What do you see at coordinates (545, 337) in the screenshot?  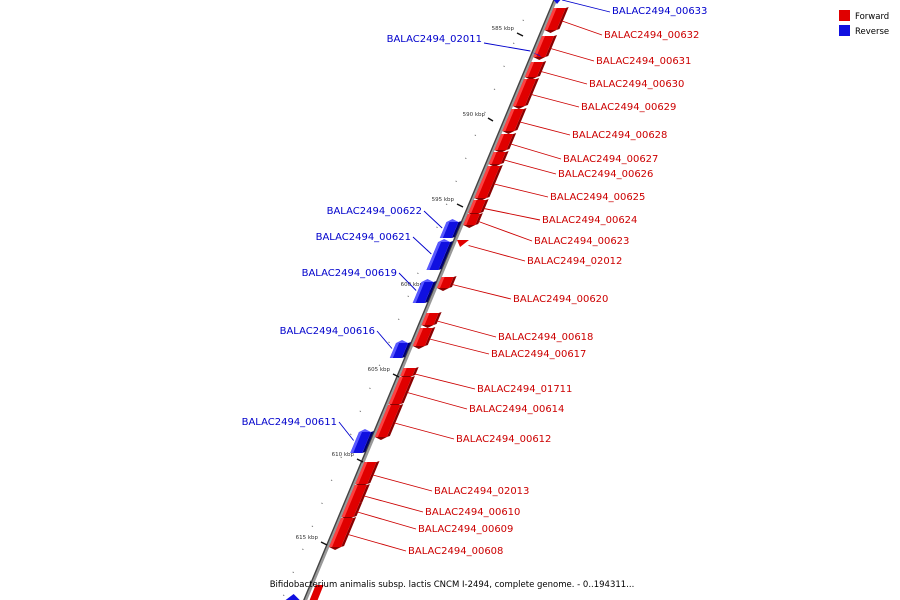 I see `gene-label: BALAC2494_00618` at bounding box center [545, 337].